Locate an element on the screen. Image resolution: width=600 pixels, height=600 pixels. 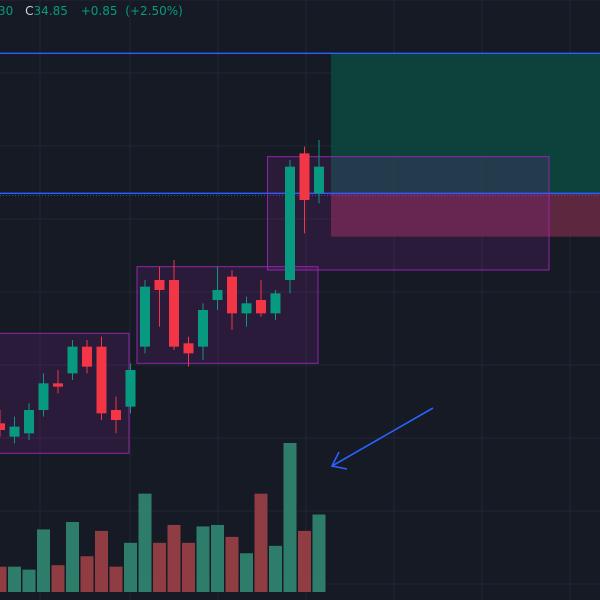
arrow-shaft is located at coordinates (382, 437).